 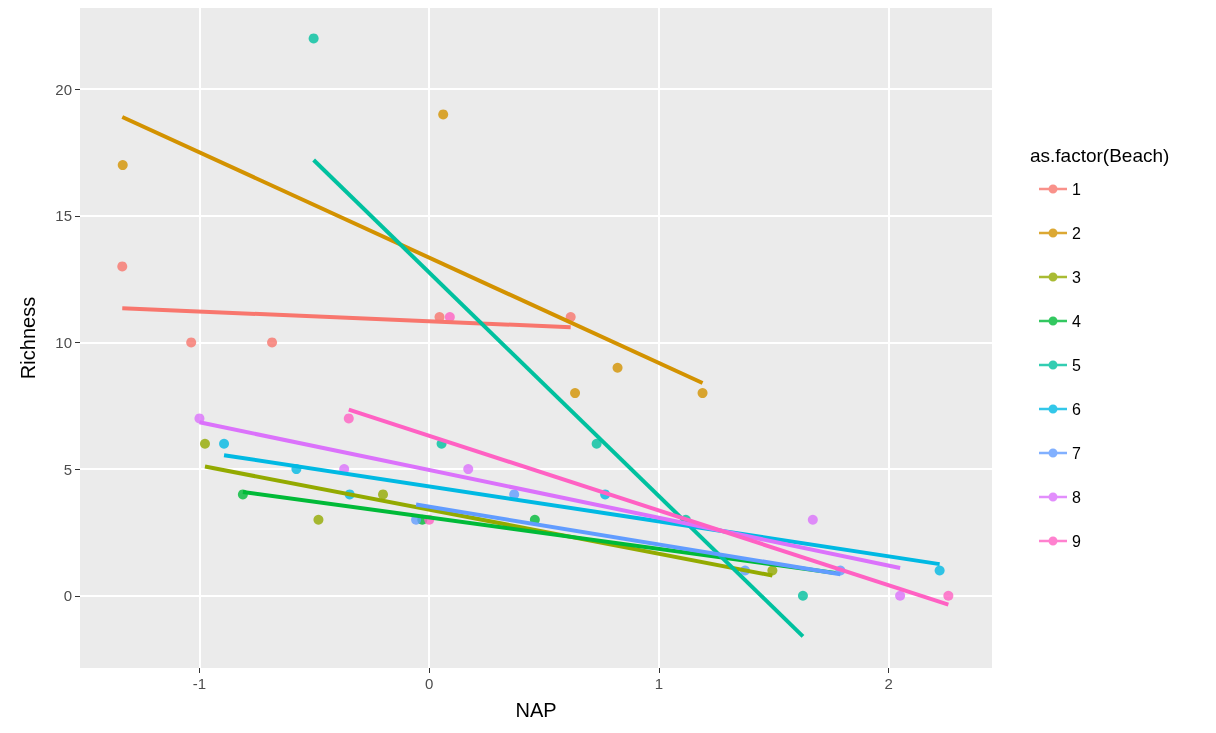 I want to click on y-axis-title: Richness, so click(x=28, y=338).